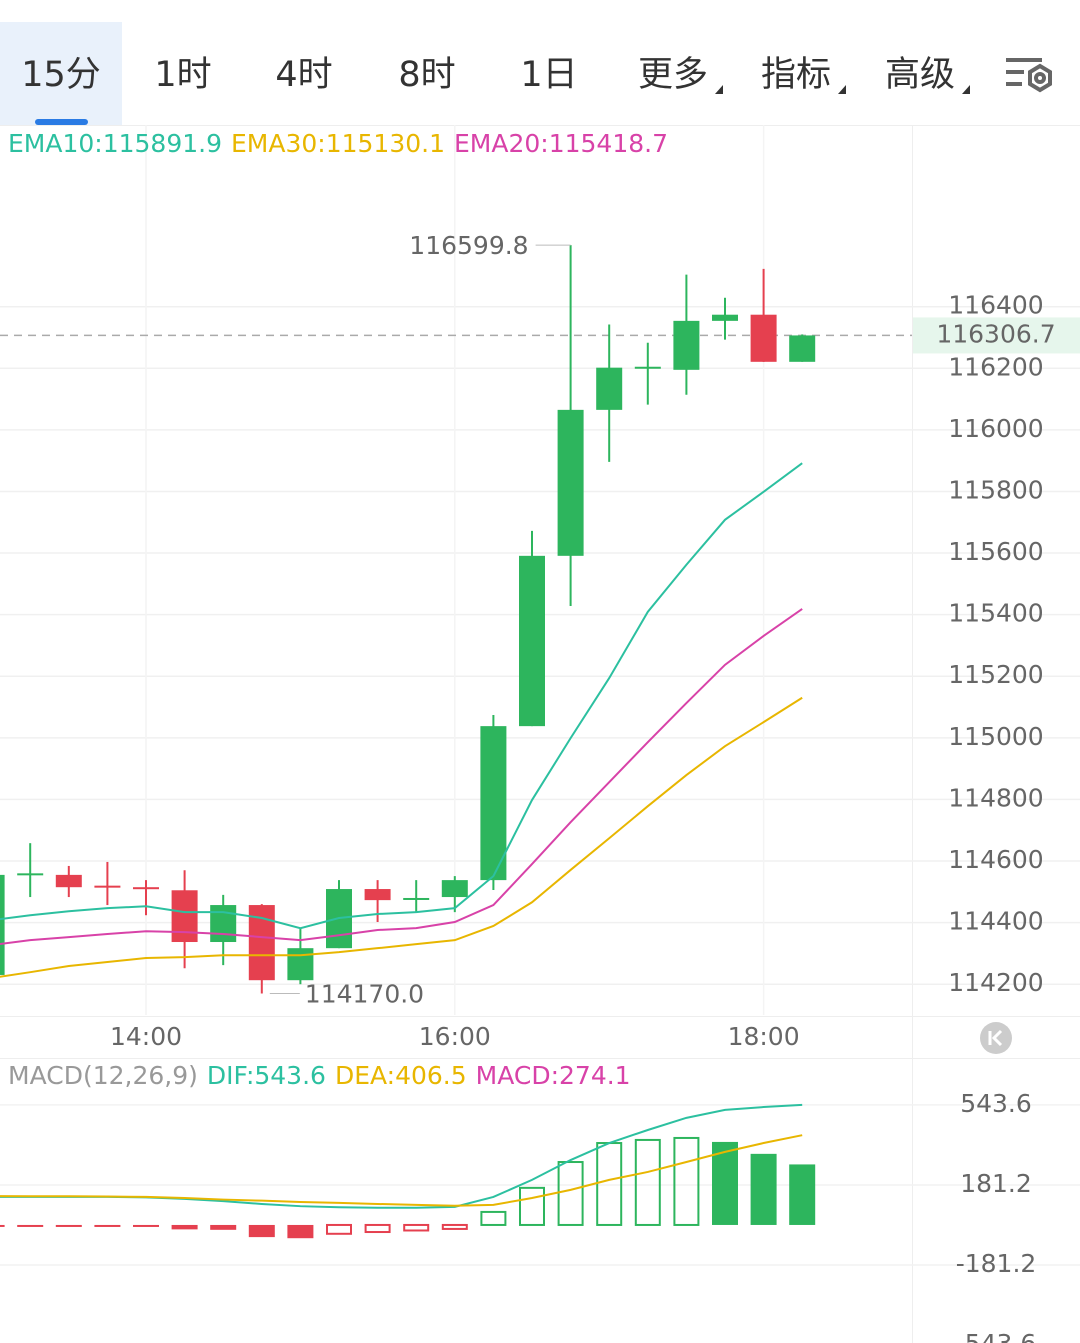  I want to click on min-marker-label: 114170.0, so click(364, 993).